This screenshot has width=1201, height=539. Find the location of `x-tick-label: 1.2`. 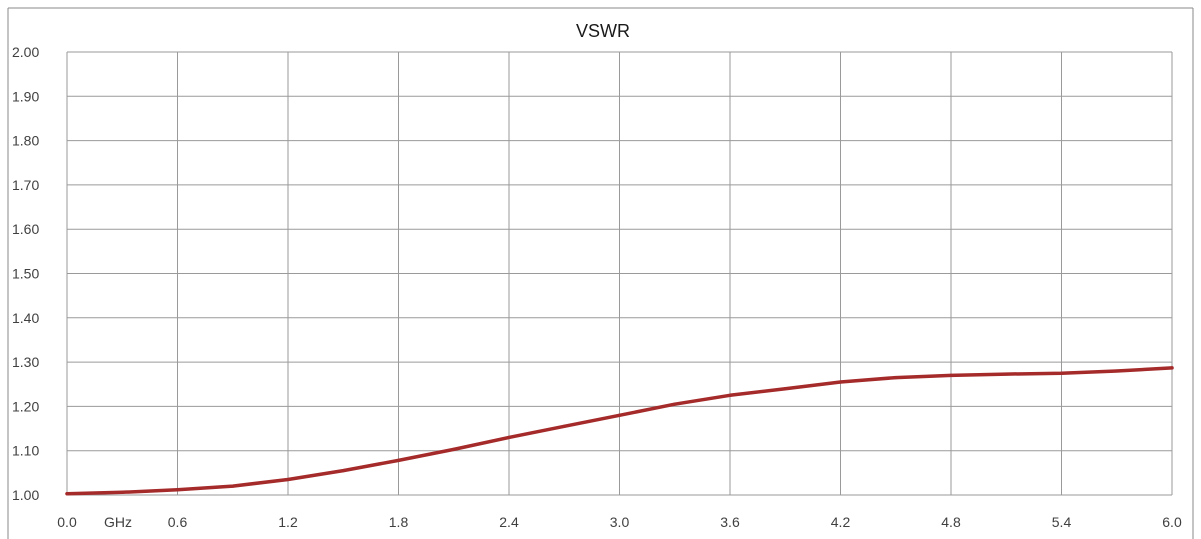

x-tick-label: 1.2 is located at coordinates (288, 522).